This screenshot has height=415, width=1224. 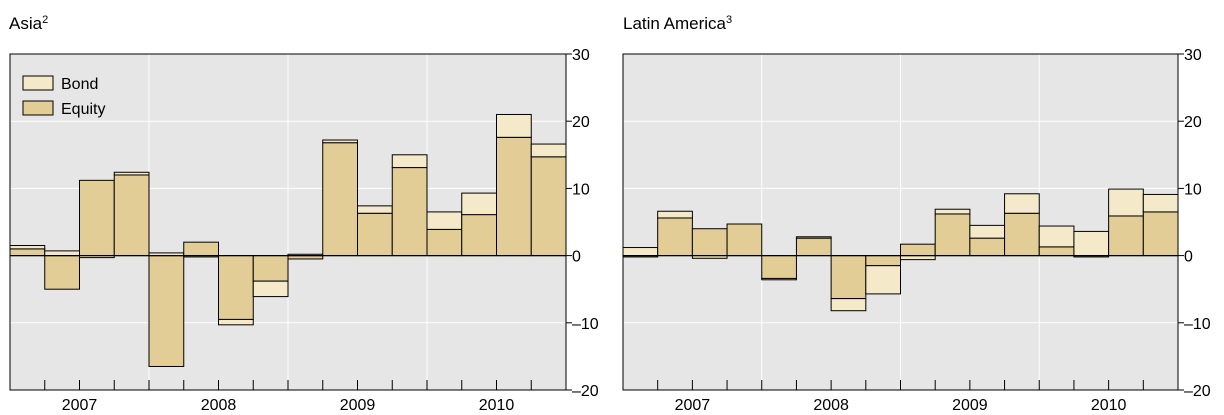 I want to click on legend-label-equity: Equity, so click(x=83, y=109).